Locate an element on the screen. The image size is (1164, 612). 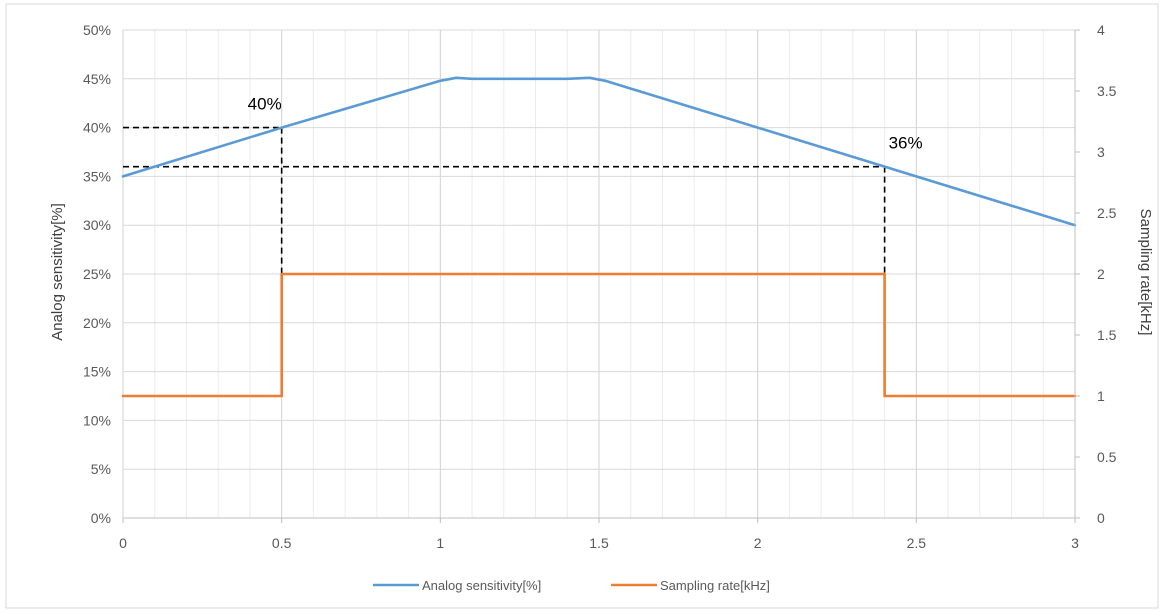
x-tick-label: 1.5 is located at coordinates (599, 543).